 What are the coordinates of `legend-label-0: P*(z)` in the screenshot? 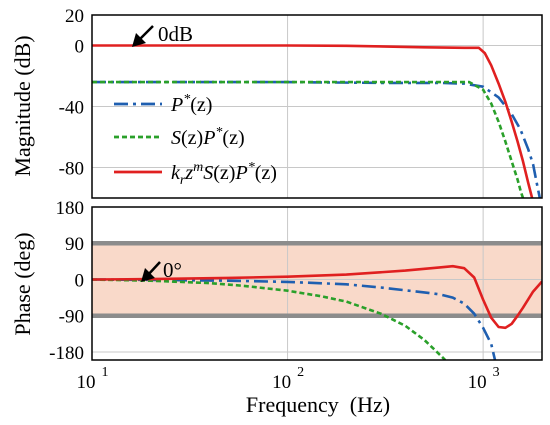 It's located at (191, 104).